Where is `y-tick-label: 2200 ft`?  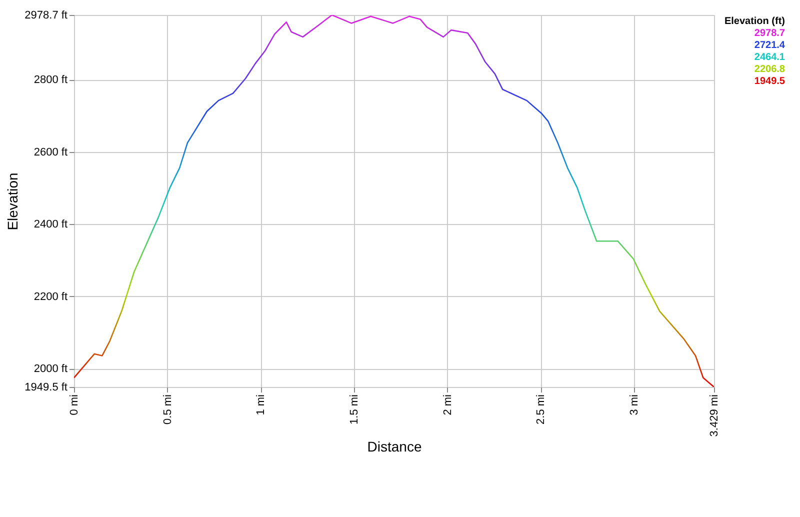
y-tick-label: 2200 ft is located at coordinates (51, 296).